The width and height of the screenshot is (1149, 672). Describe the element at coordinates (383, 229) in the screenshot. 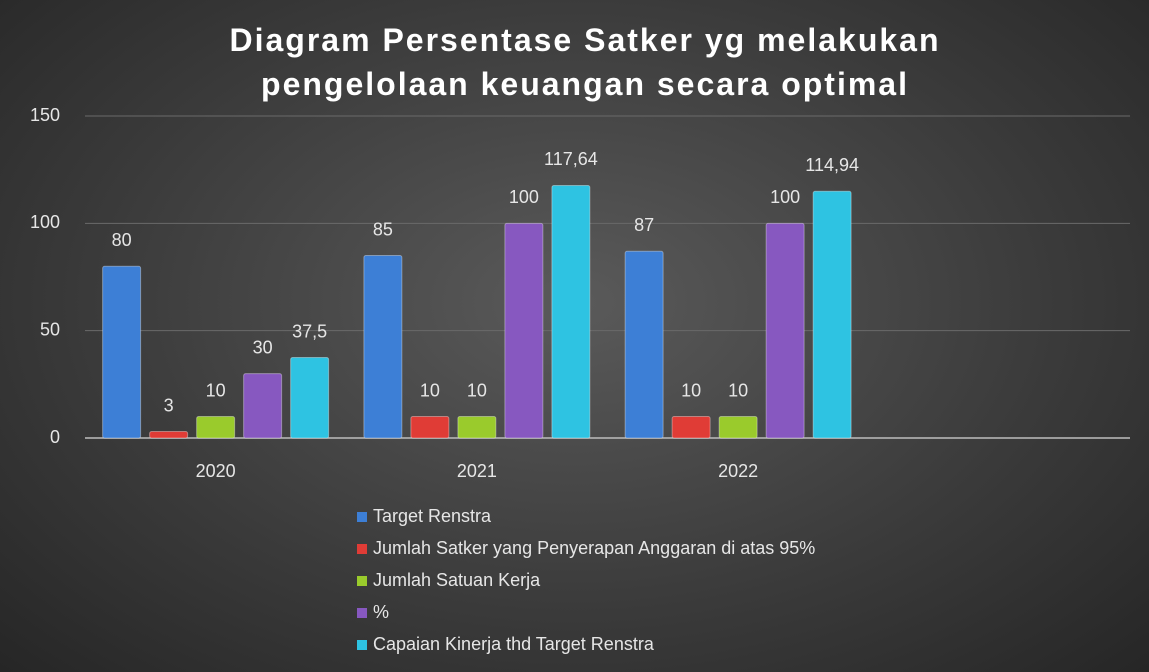

I see `data-label: 85` at that location.